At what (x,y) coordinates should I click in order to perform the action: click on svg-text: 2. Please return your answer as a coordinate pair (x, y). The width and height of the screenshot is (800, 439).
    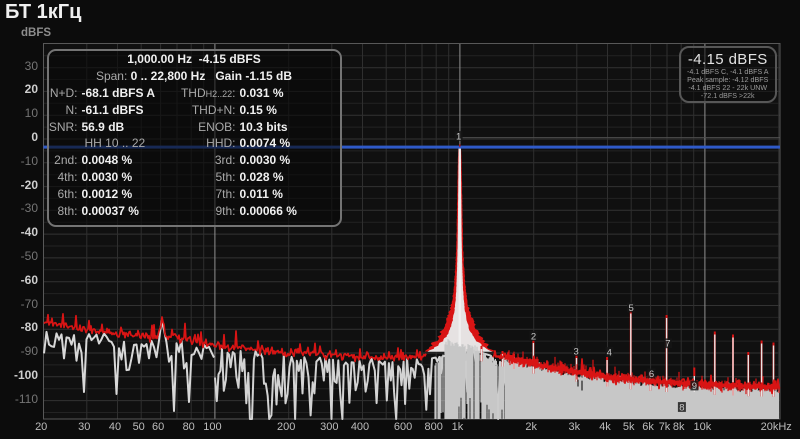
    Looking at the image, I should click on (533, 336).